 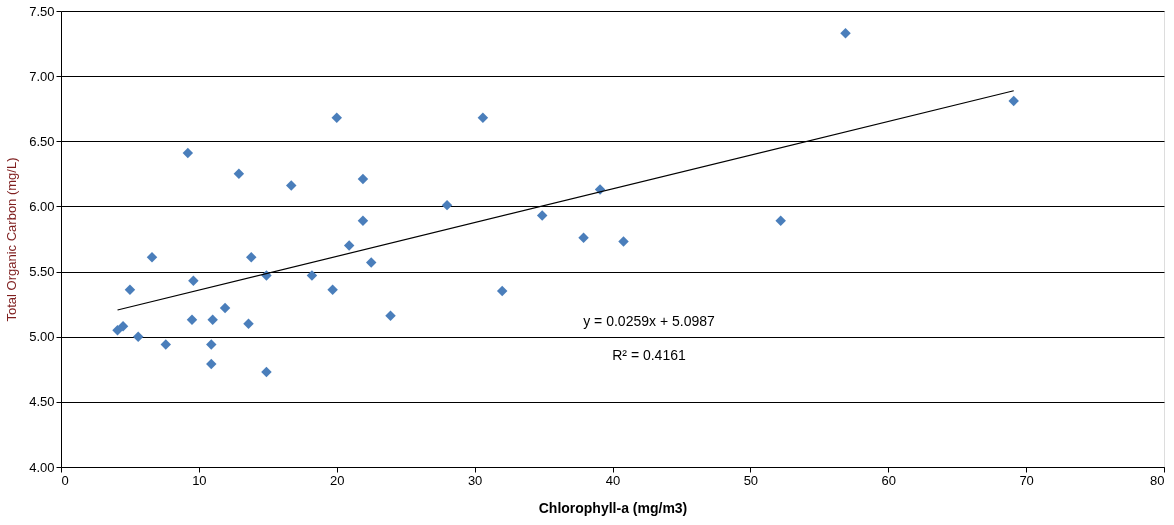 What do you see at coordinates (475, 480) in the screenshot?
I see `x-tick-label: 30` at bounding box center [475, 480].